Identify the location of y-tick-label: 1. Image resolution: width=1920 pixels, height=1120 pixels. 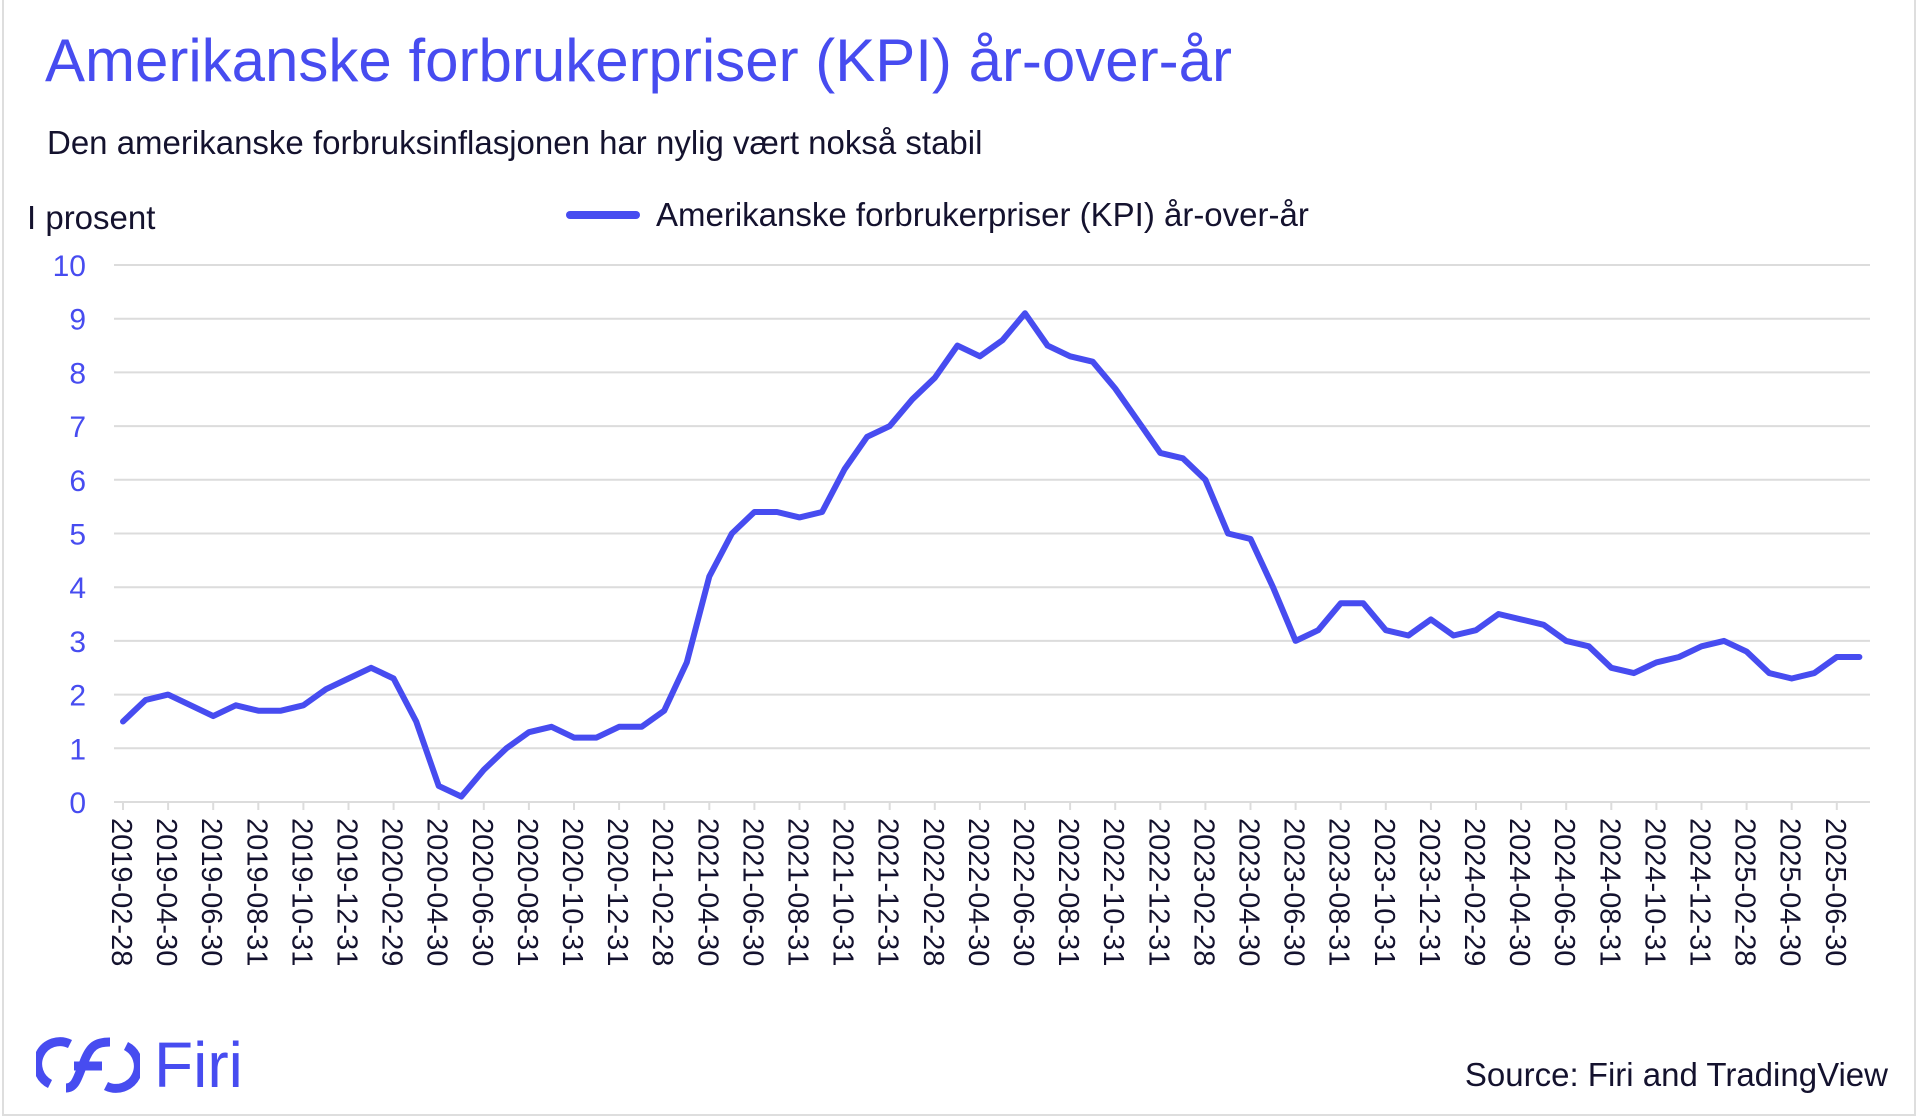
(77, 749).